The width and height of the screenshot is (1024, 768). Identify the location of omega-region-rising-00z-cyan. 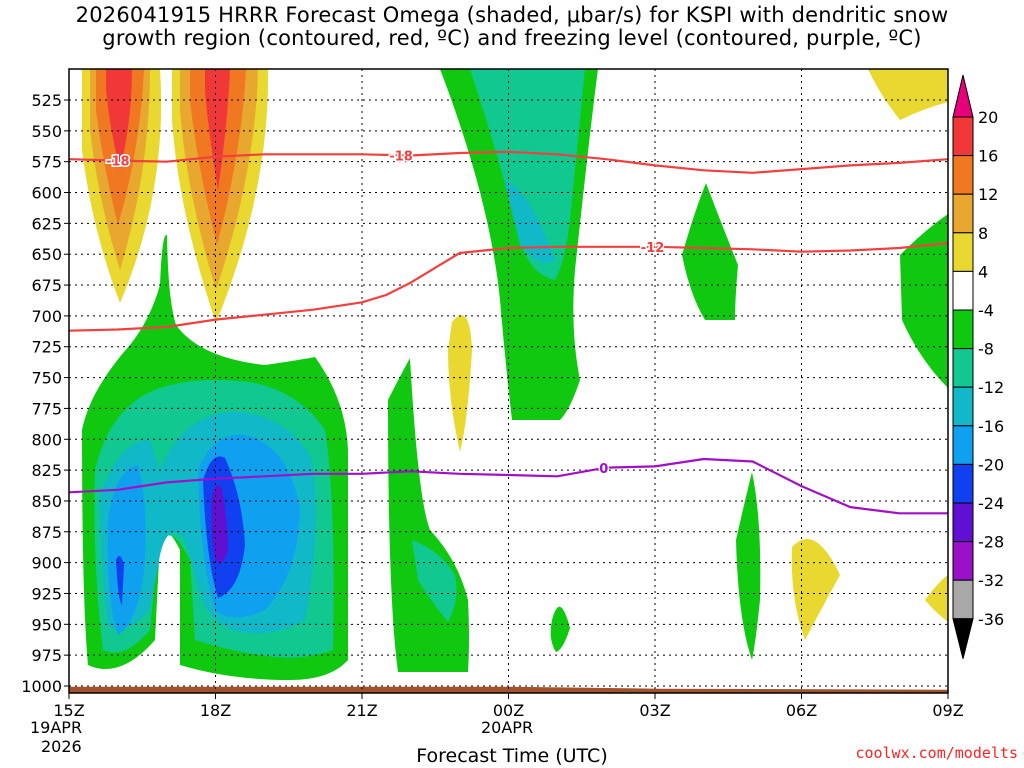
(529, 221).